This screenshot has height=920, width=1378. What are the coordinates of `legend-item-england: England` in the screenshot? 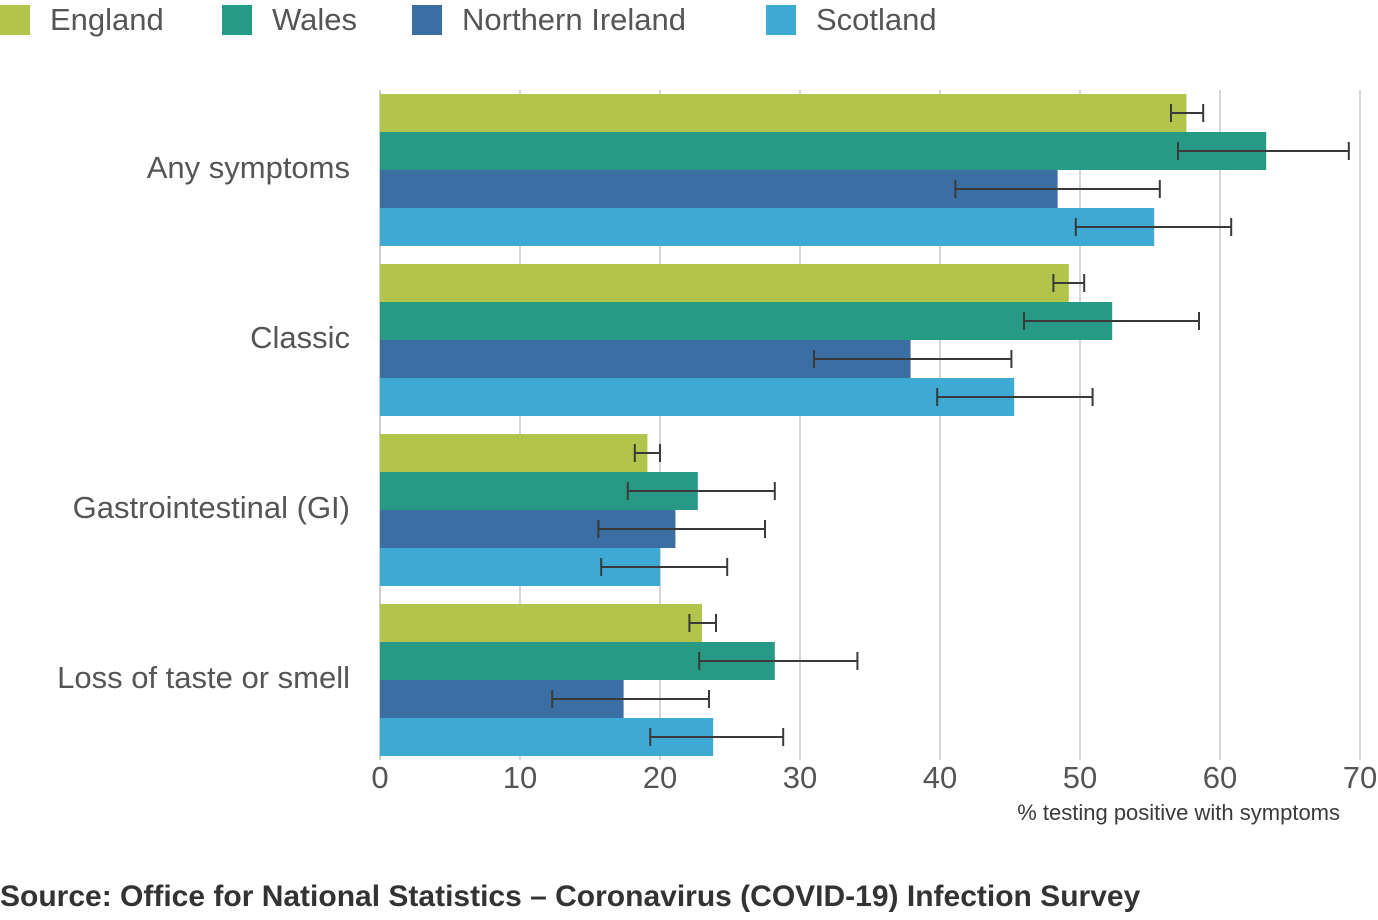 It's located at (82, 20).